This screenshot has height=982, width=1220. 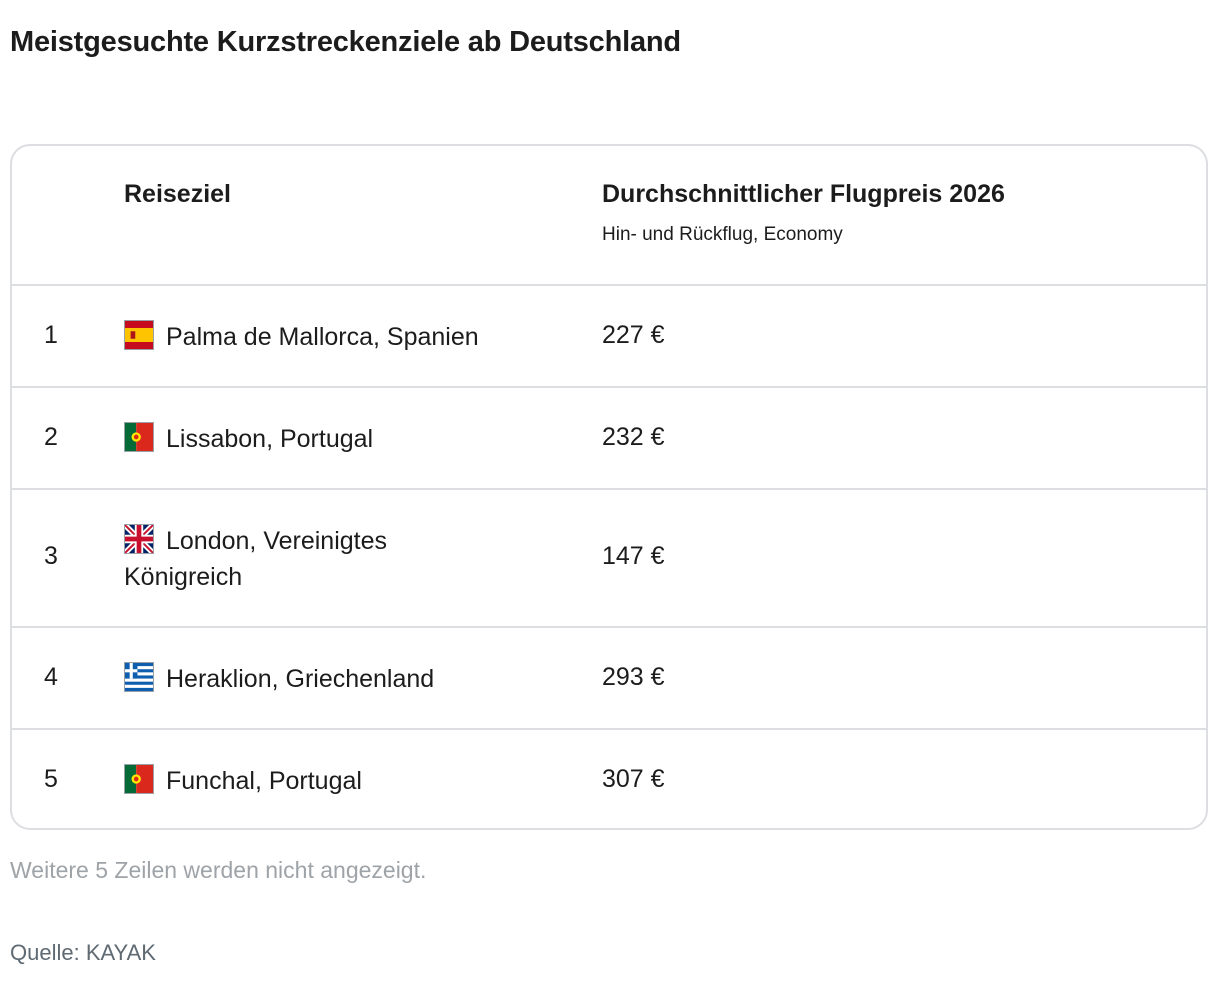 What do you see at coordinates (51, 556) in the screenshot?
I see `rank-cell: 3` at bounding box center [51, 556].